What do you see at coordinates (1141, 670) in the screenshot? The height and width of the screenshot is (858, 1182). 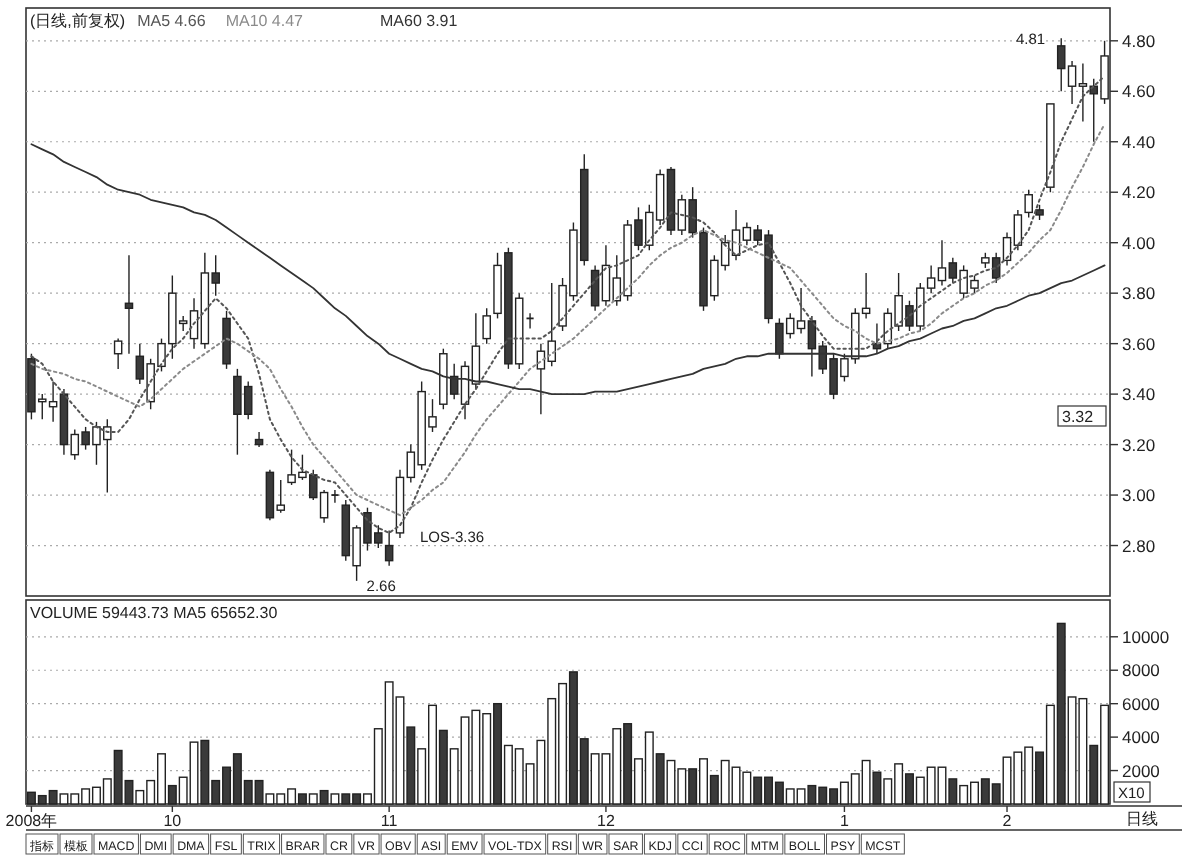 I see `y-tick-label: 8000` at bounding box center [1141, 670].